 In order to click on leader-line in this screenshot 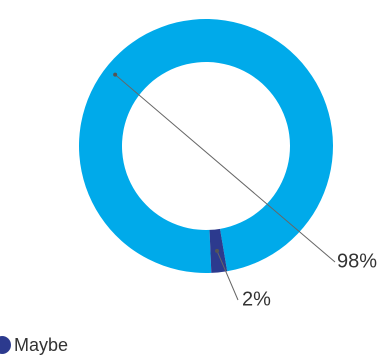, I will do `click(227, 275)`.